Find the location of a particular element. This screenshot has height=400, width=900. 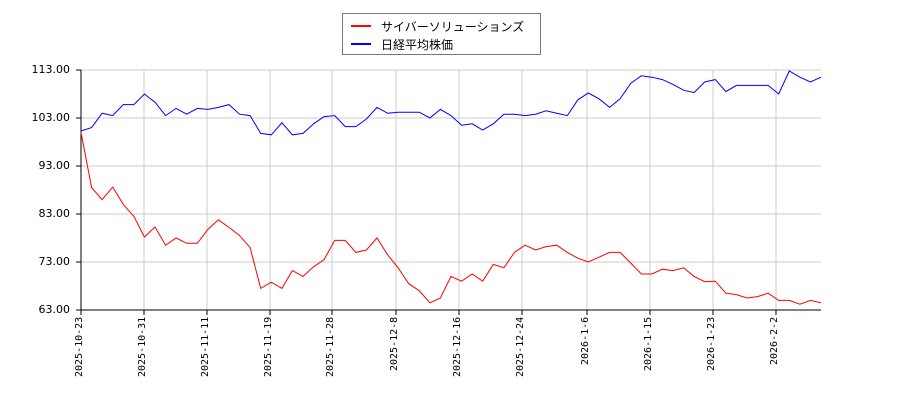

y-tick-label: 93.00 is located at coordinates (54, 165).